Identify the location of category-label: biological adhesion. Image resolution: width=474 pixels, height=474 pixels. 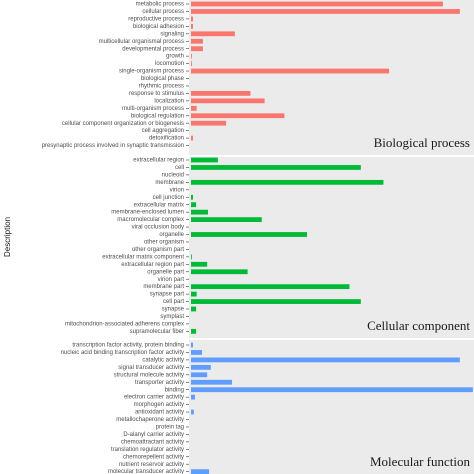
(158, 27).